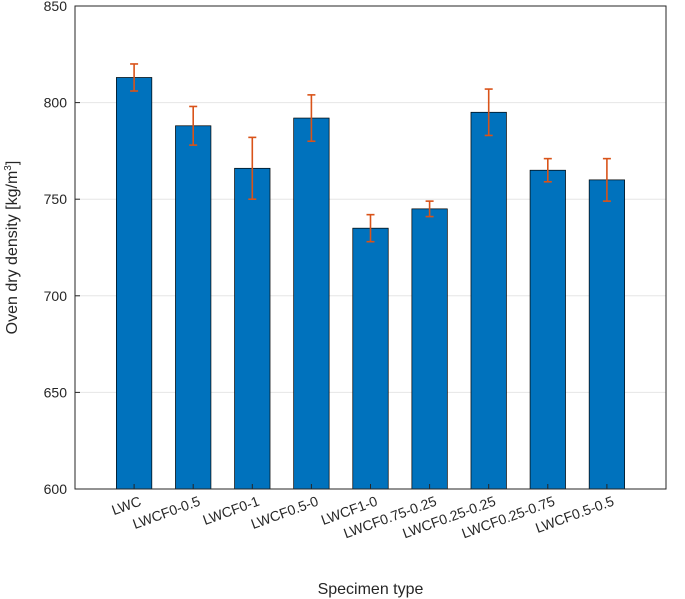  Describe the element at coordinates (56, 199) in the screenshot. I see `y-tick-label: 750` at that location.